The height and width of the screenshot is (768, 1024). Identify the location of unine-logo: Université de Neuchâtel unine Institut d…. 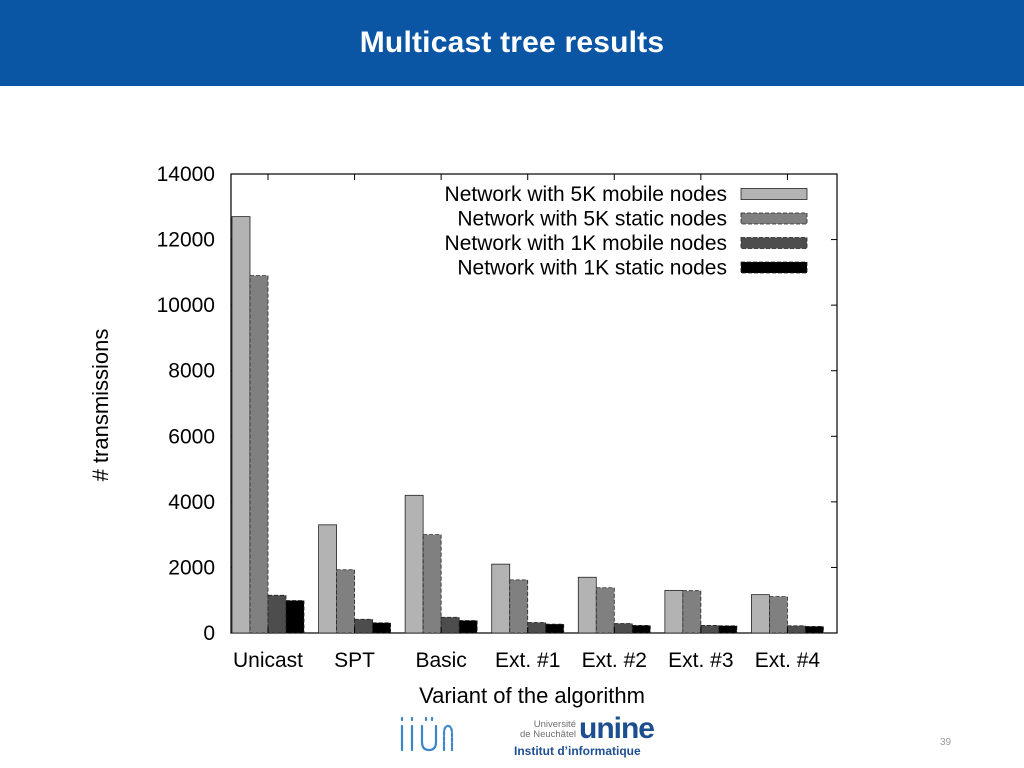
(583, 736).